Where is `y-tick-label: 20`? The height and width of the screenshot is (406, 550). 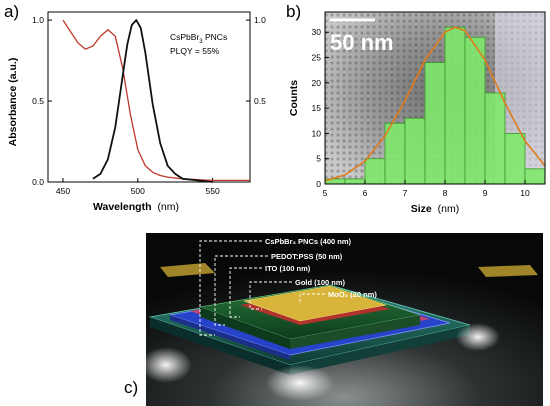
y-tick-label: 20 is located at coordinates (317, 83).